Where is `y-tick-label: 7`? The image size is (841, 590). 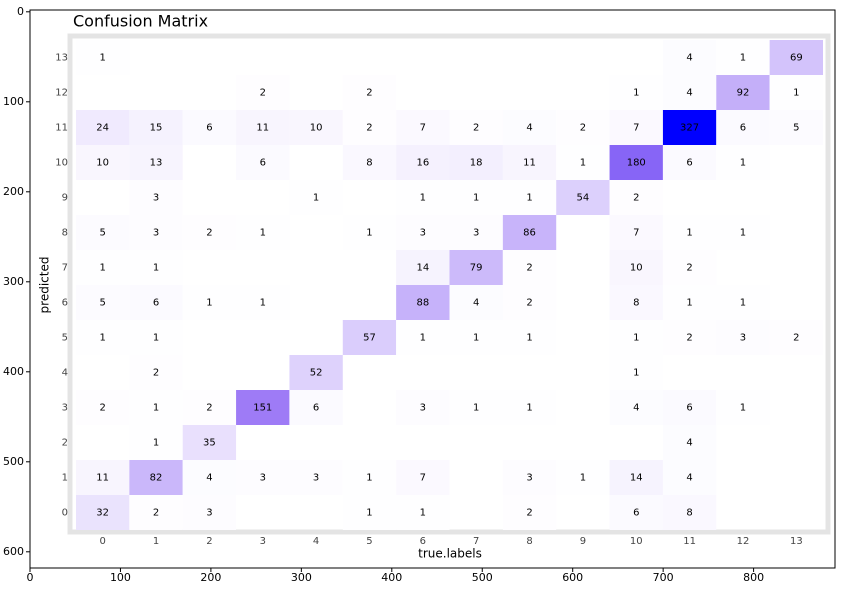
y-tick-label: 7 is located at coordinates (65, 268).